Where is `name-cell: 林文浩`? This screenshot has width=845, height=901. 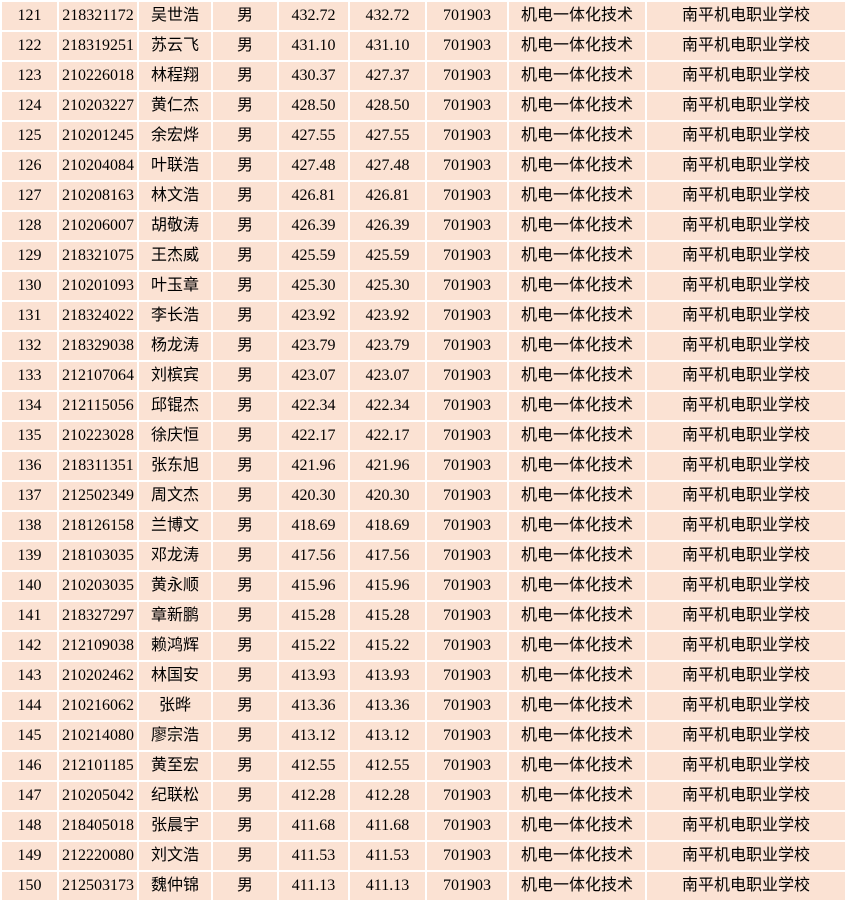
name-cell: 林文浩 is located at coordinates (175, 196).